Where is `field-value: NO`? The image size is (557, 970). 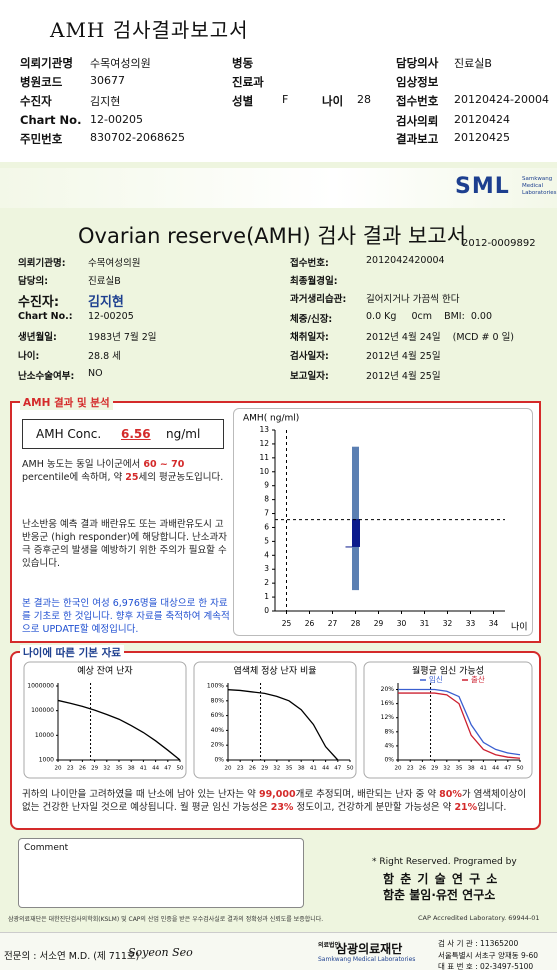
field-value: NO is located at coordinates (95, 373).